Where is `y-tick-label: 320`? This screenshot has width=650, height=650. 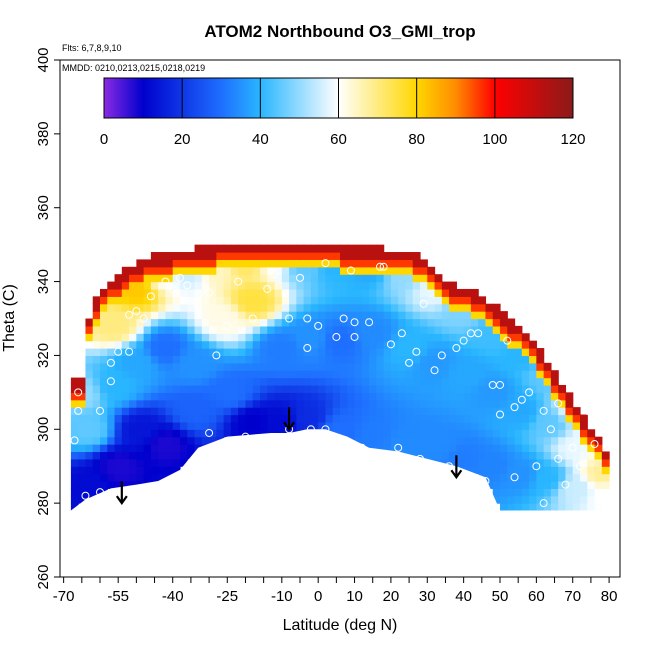 y-tick-label: 320 is located at coordinates (43, 355).